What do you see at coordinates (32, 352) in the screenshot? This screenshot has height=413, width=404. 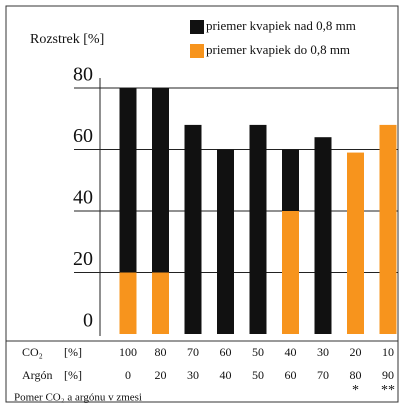 I see `row-label: CO₂` at bounding box center [32, 352].